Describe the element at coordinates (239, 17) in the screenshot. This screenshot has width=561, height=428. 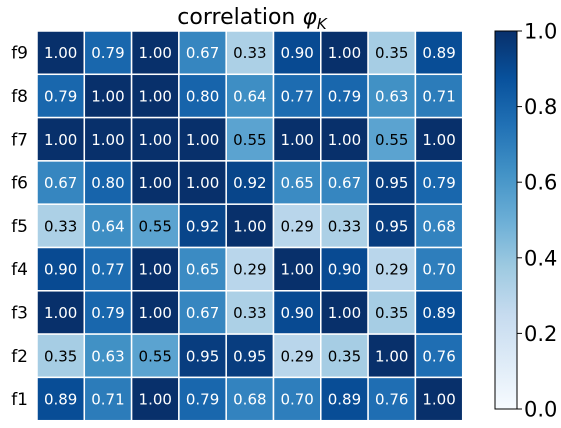
I see `chart-title-text: correlation` at that location.